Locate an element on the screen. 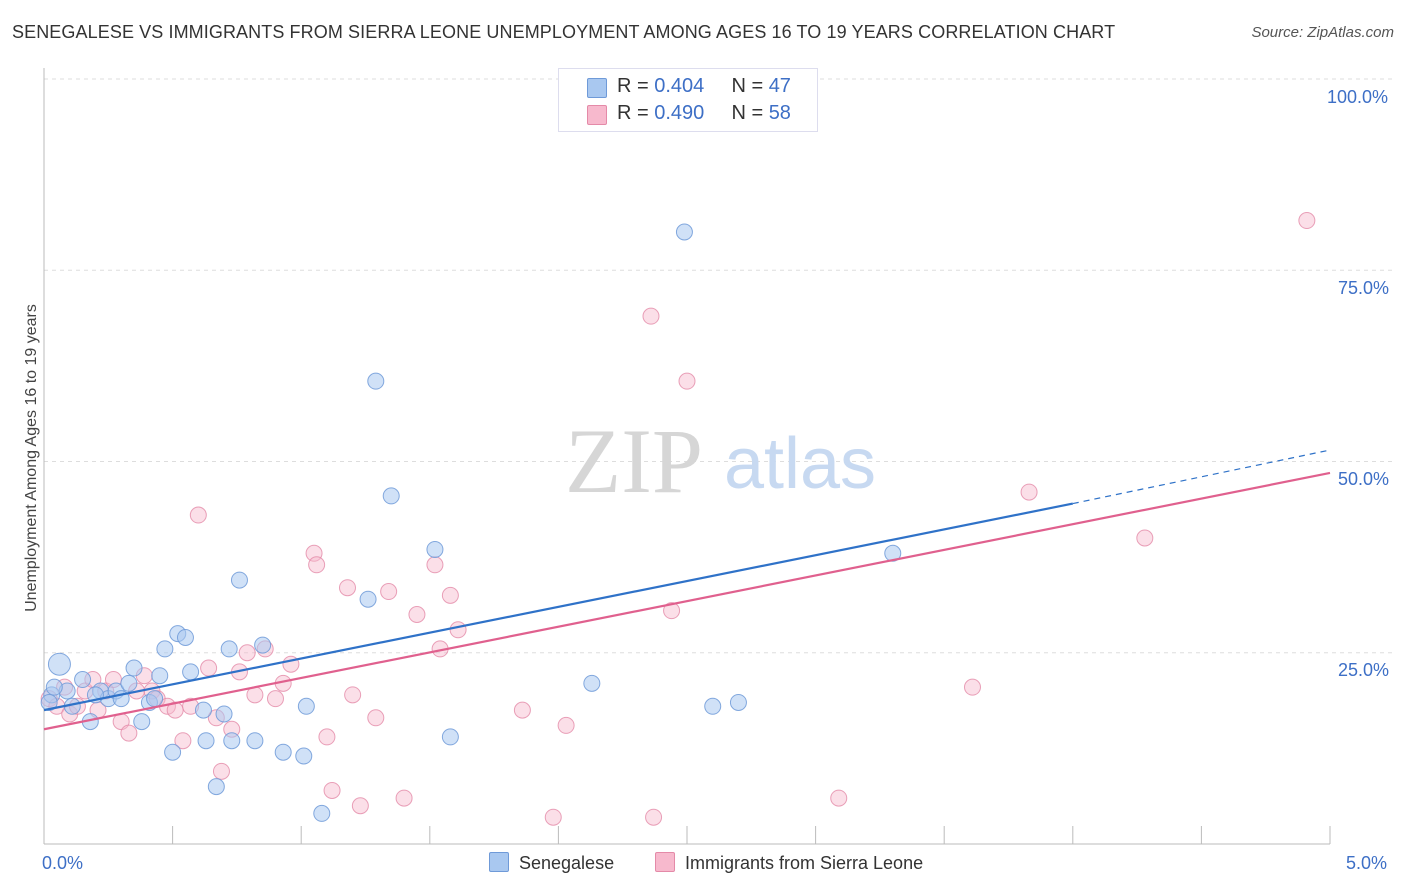 Image resolution: width=1406 pixels, height=892 pixels. legend-r-value-2: 0.490 is located at coordinates (679, 113).